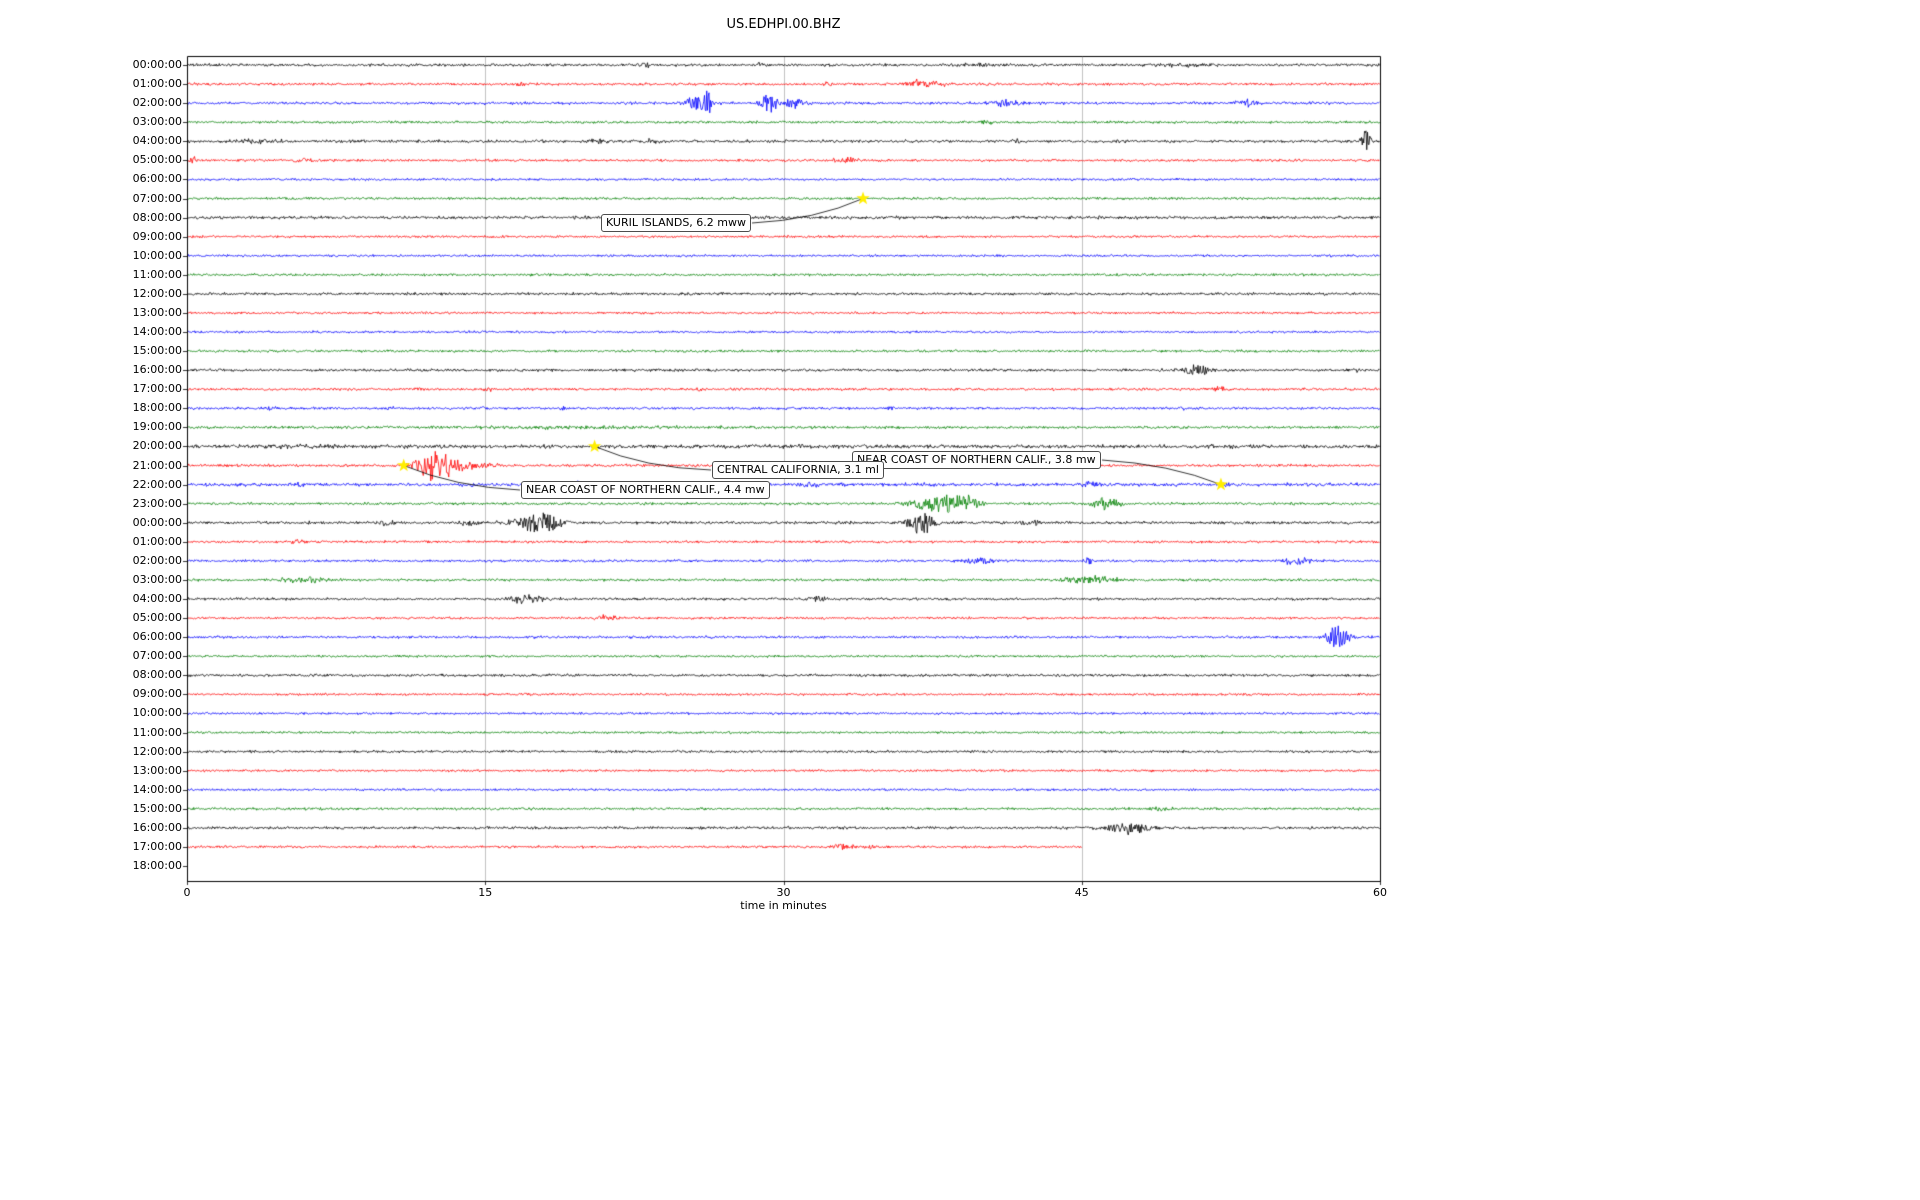 Image resolution: width=1920 pixels, height=1200 pixels. What do you see at coordinates (485, 892) in the screenshot?
I see `x-tick-label: 15` at bounding box center [485, 892].